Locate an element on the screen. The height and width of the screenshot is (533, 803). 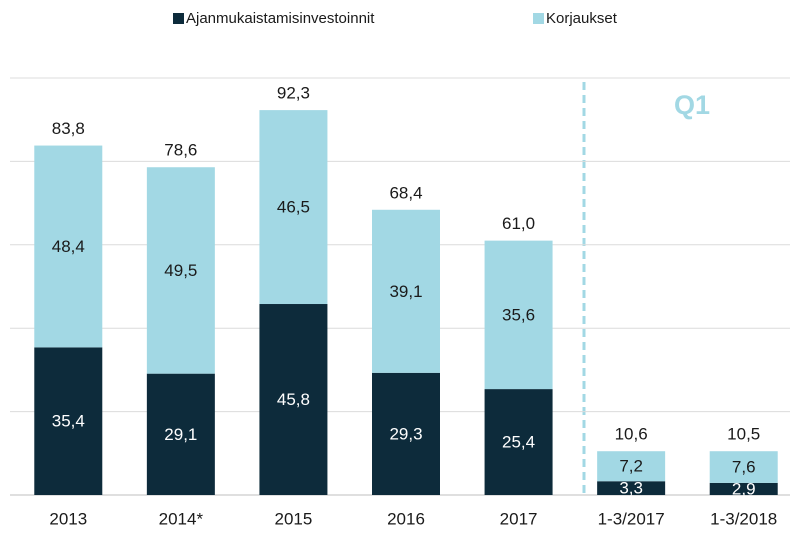
x-tick-label: 1-3/2017 is located at coordinates (631, 518).